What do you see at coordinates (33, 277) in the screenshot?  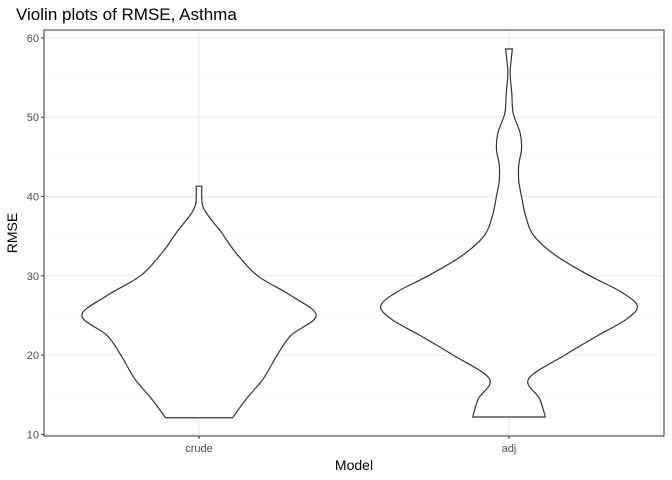 I see `y-tick-label: 30` at bounding box center [33, 277].